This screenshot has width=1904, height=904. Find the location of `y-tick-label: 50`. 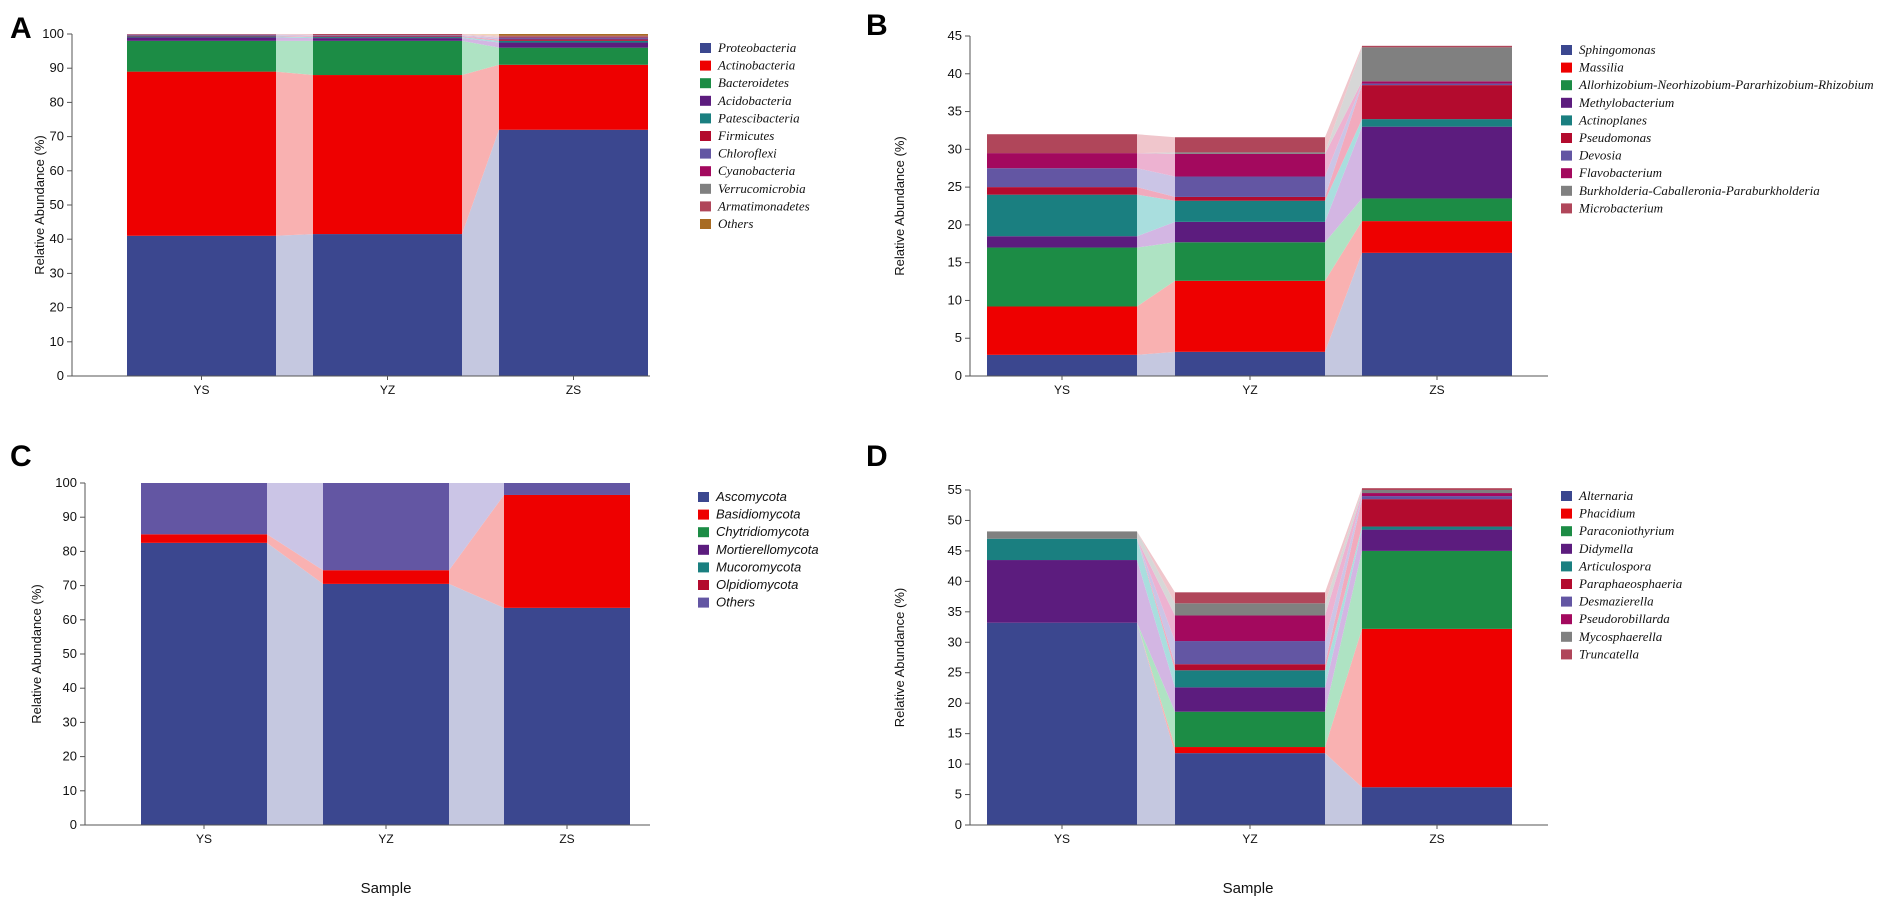

y-tick-label: 50 is located at coordinates (70, 653).